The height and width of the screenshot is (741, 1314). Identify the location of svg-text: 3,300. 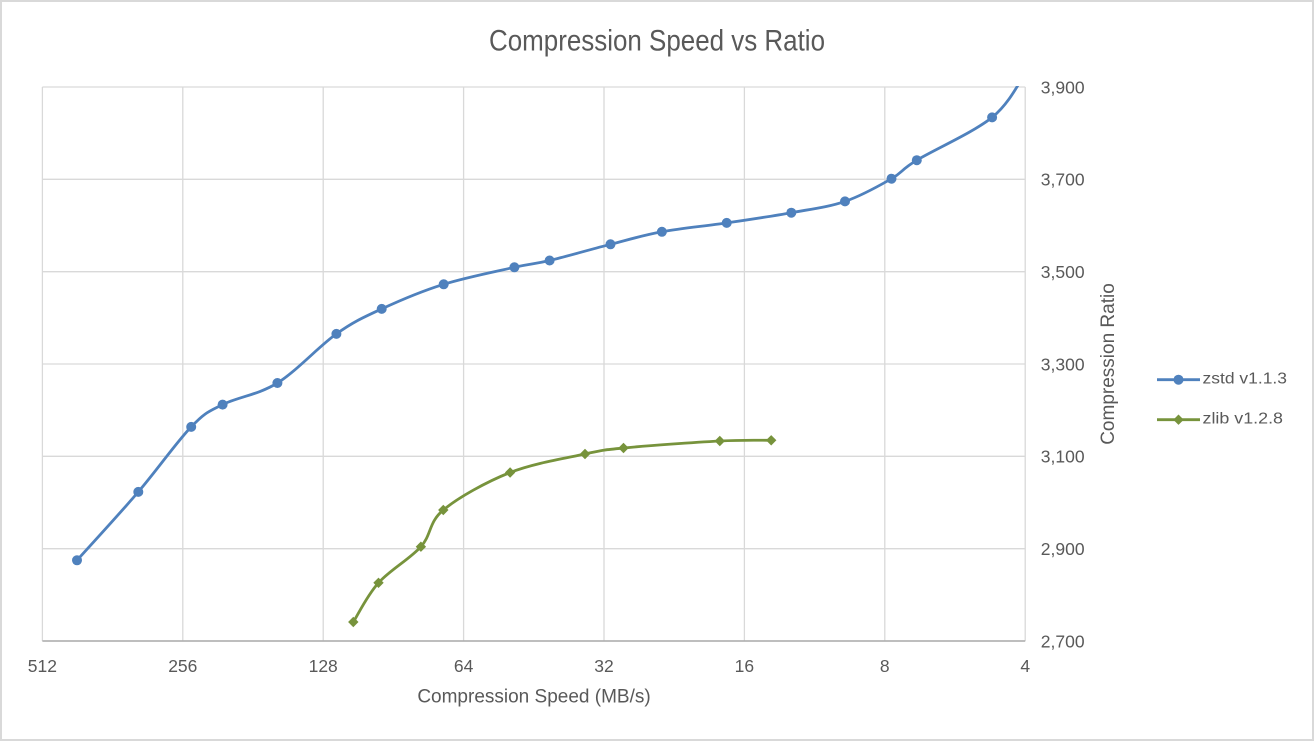
(1063, 364).